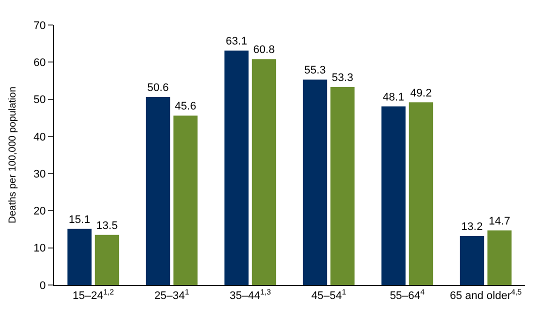 The image size is (560, 320). What do you see at coordinates (158, 88) in the screenshot?
I see `data-label: 50.6` at bounding box center [158, 88].